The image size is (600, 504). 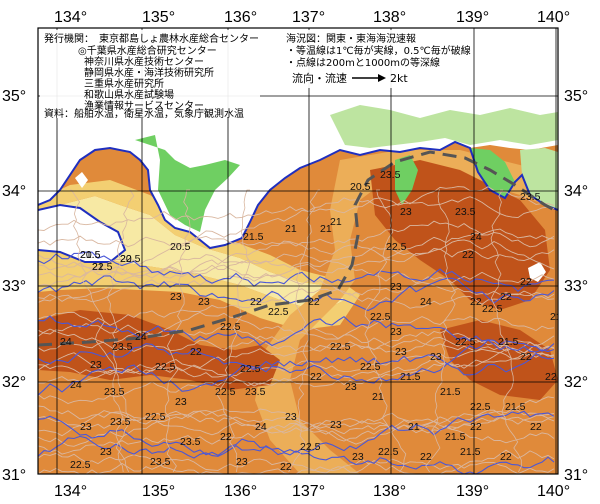 I want to click on isotherm-label: 20.5, so click(x=130, y=259).